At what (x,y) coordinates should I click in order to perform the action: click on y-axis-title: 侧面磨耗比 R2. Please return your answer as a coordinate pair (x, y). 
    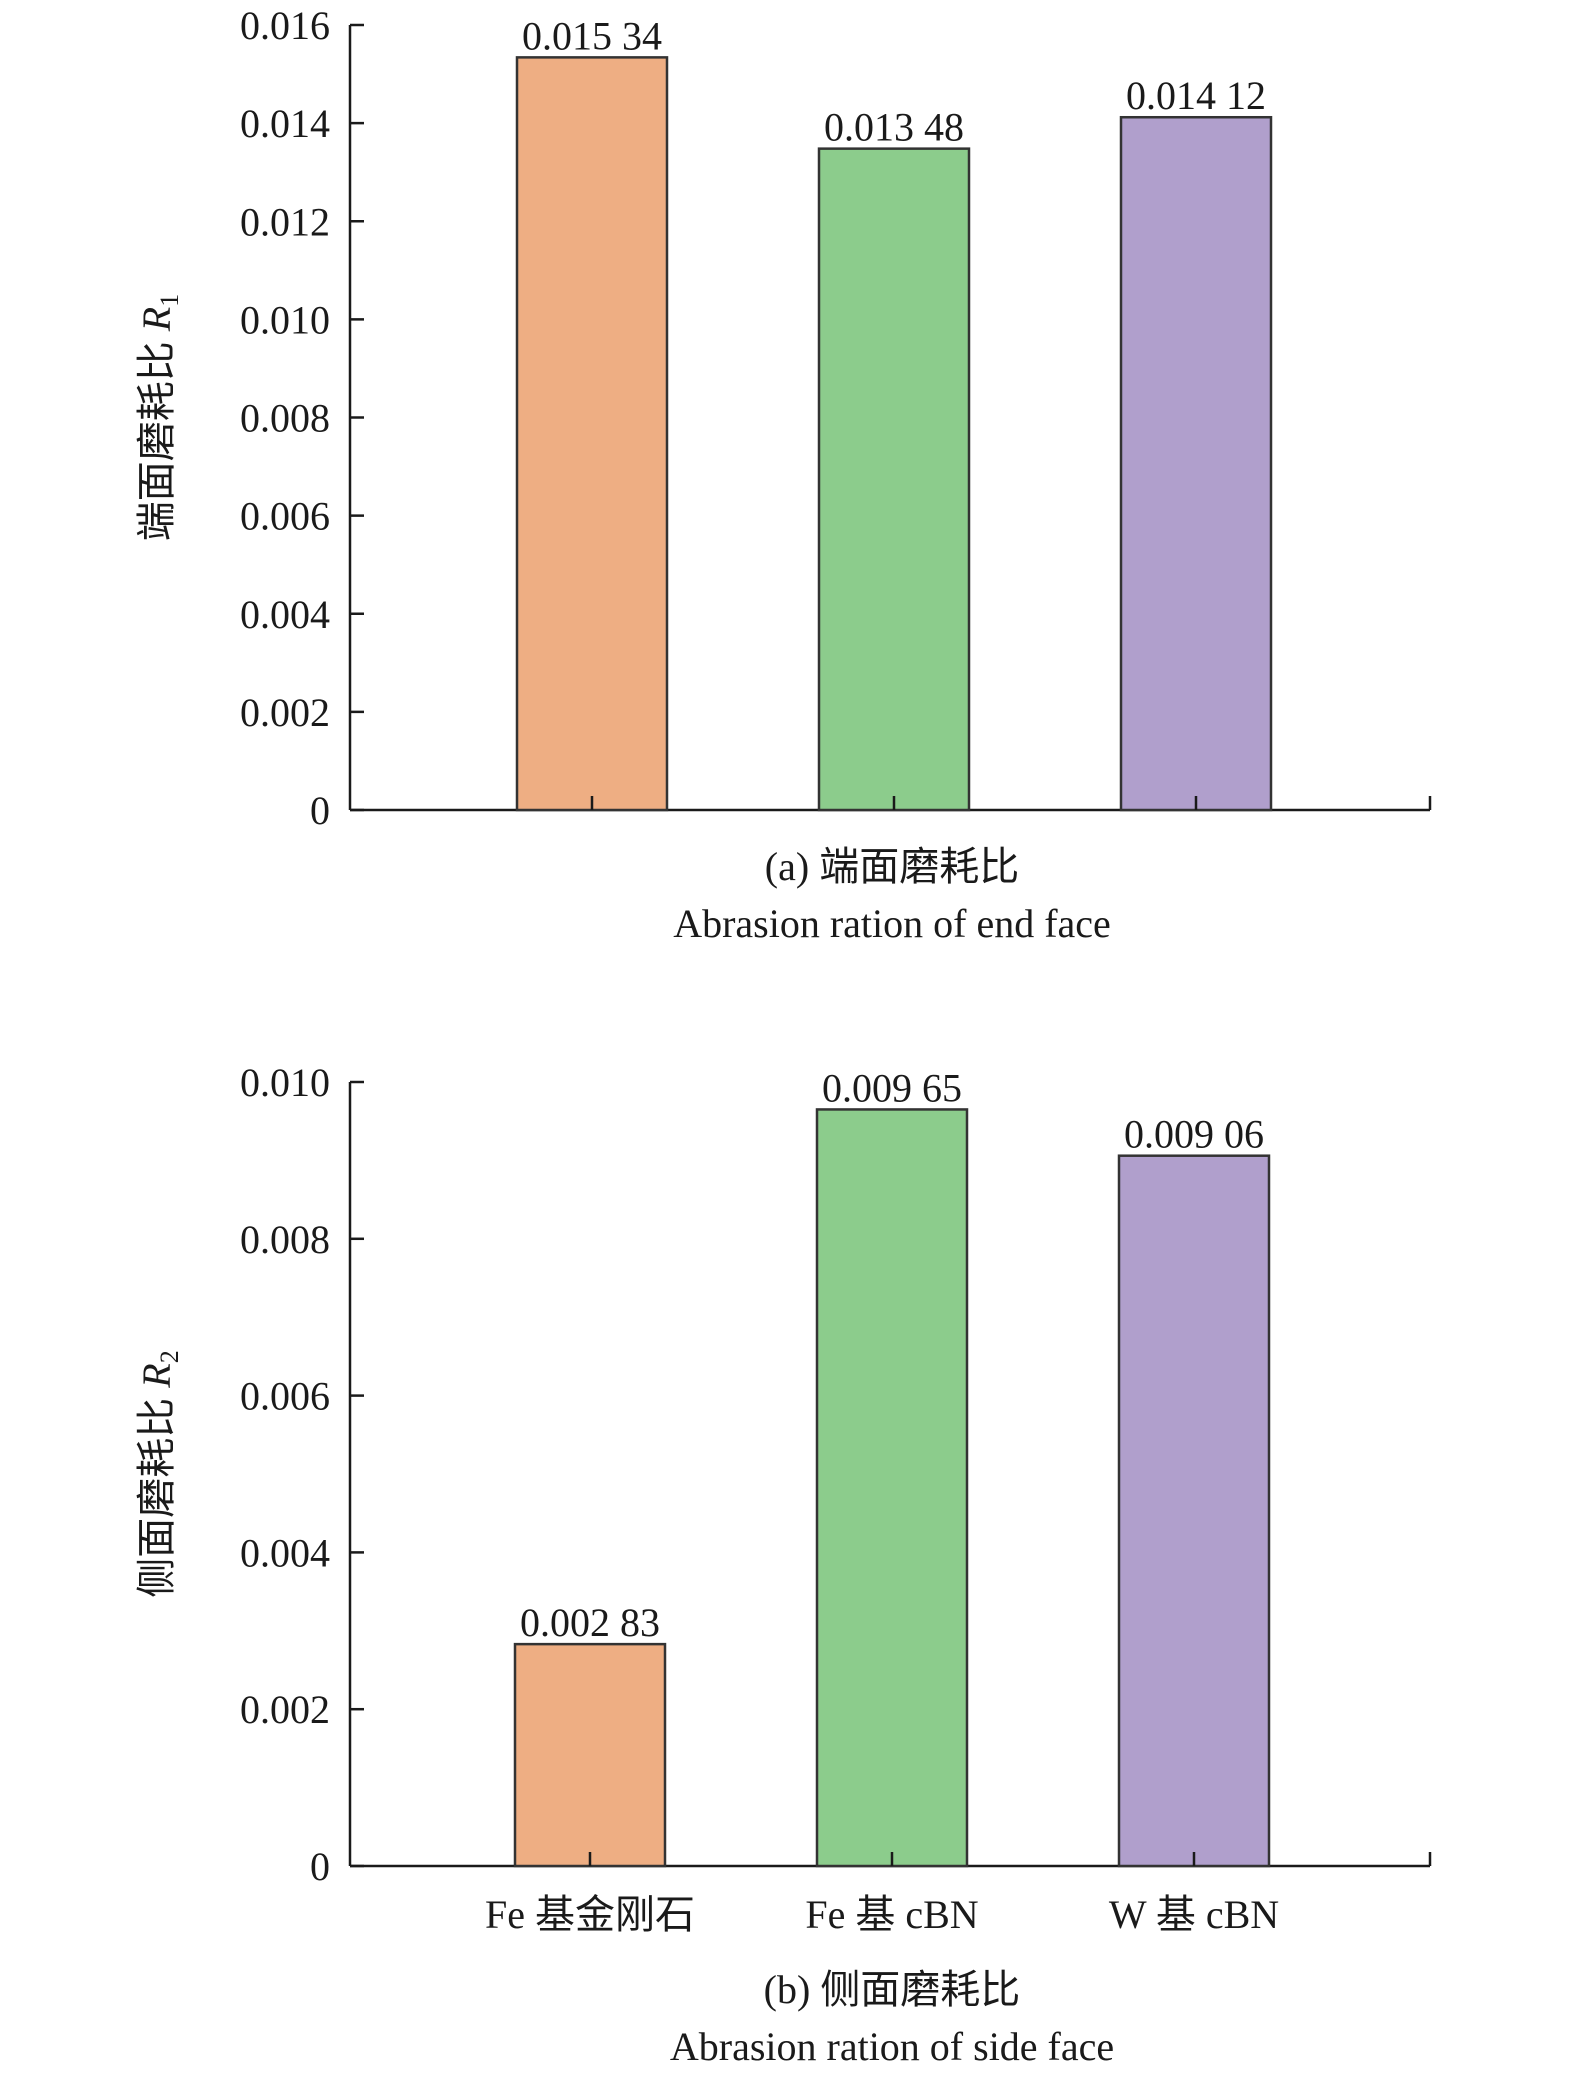
    Looking at the image, I should click on (159, 1473).